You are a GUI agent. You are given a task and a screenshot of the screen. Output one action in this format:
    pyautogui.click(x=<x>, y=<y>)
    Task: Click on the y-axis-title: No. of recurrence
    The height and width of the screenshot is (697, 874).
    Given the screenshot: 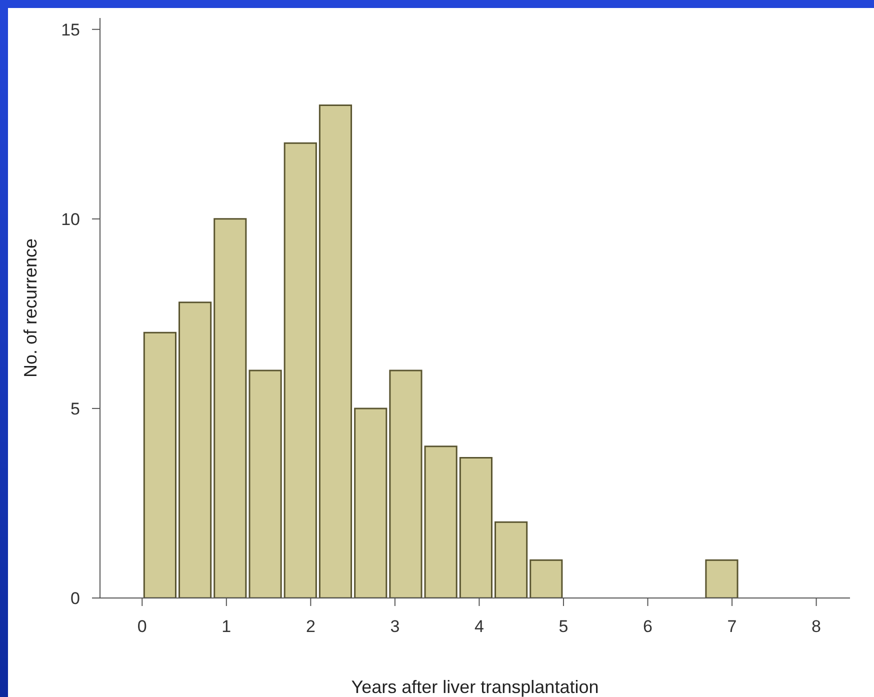 What is the action you would take?
    pyautogui.click(x=30, y=308)
    